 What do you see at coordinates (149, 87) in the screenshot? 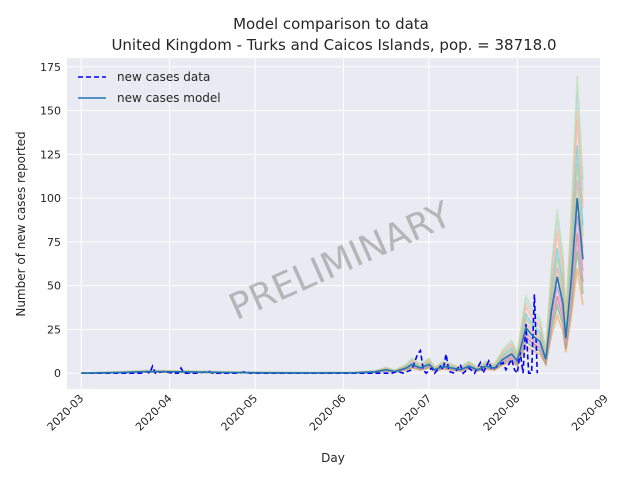
I see `legend: new cases data new cases model` at bounding box center [149, 87].